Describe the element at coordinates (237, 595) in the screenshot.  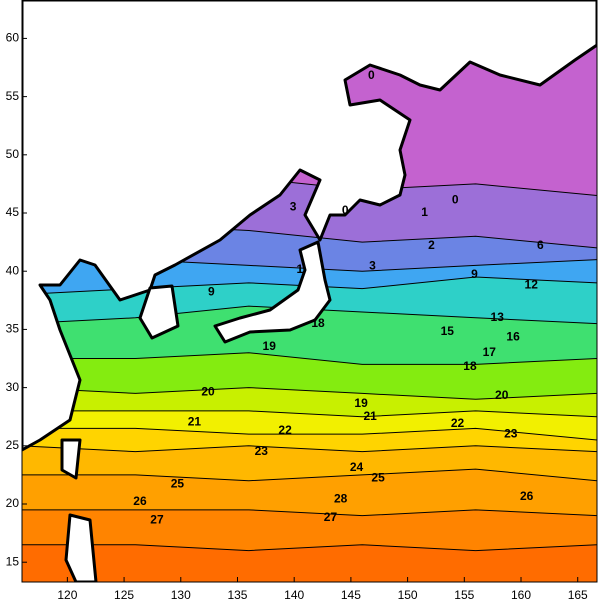
I see `x-tick-label: 135` at that location.